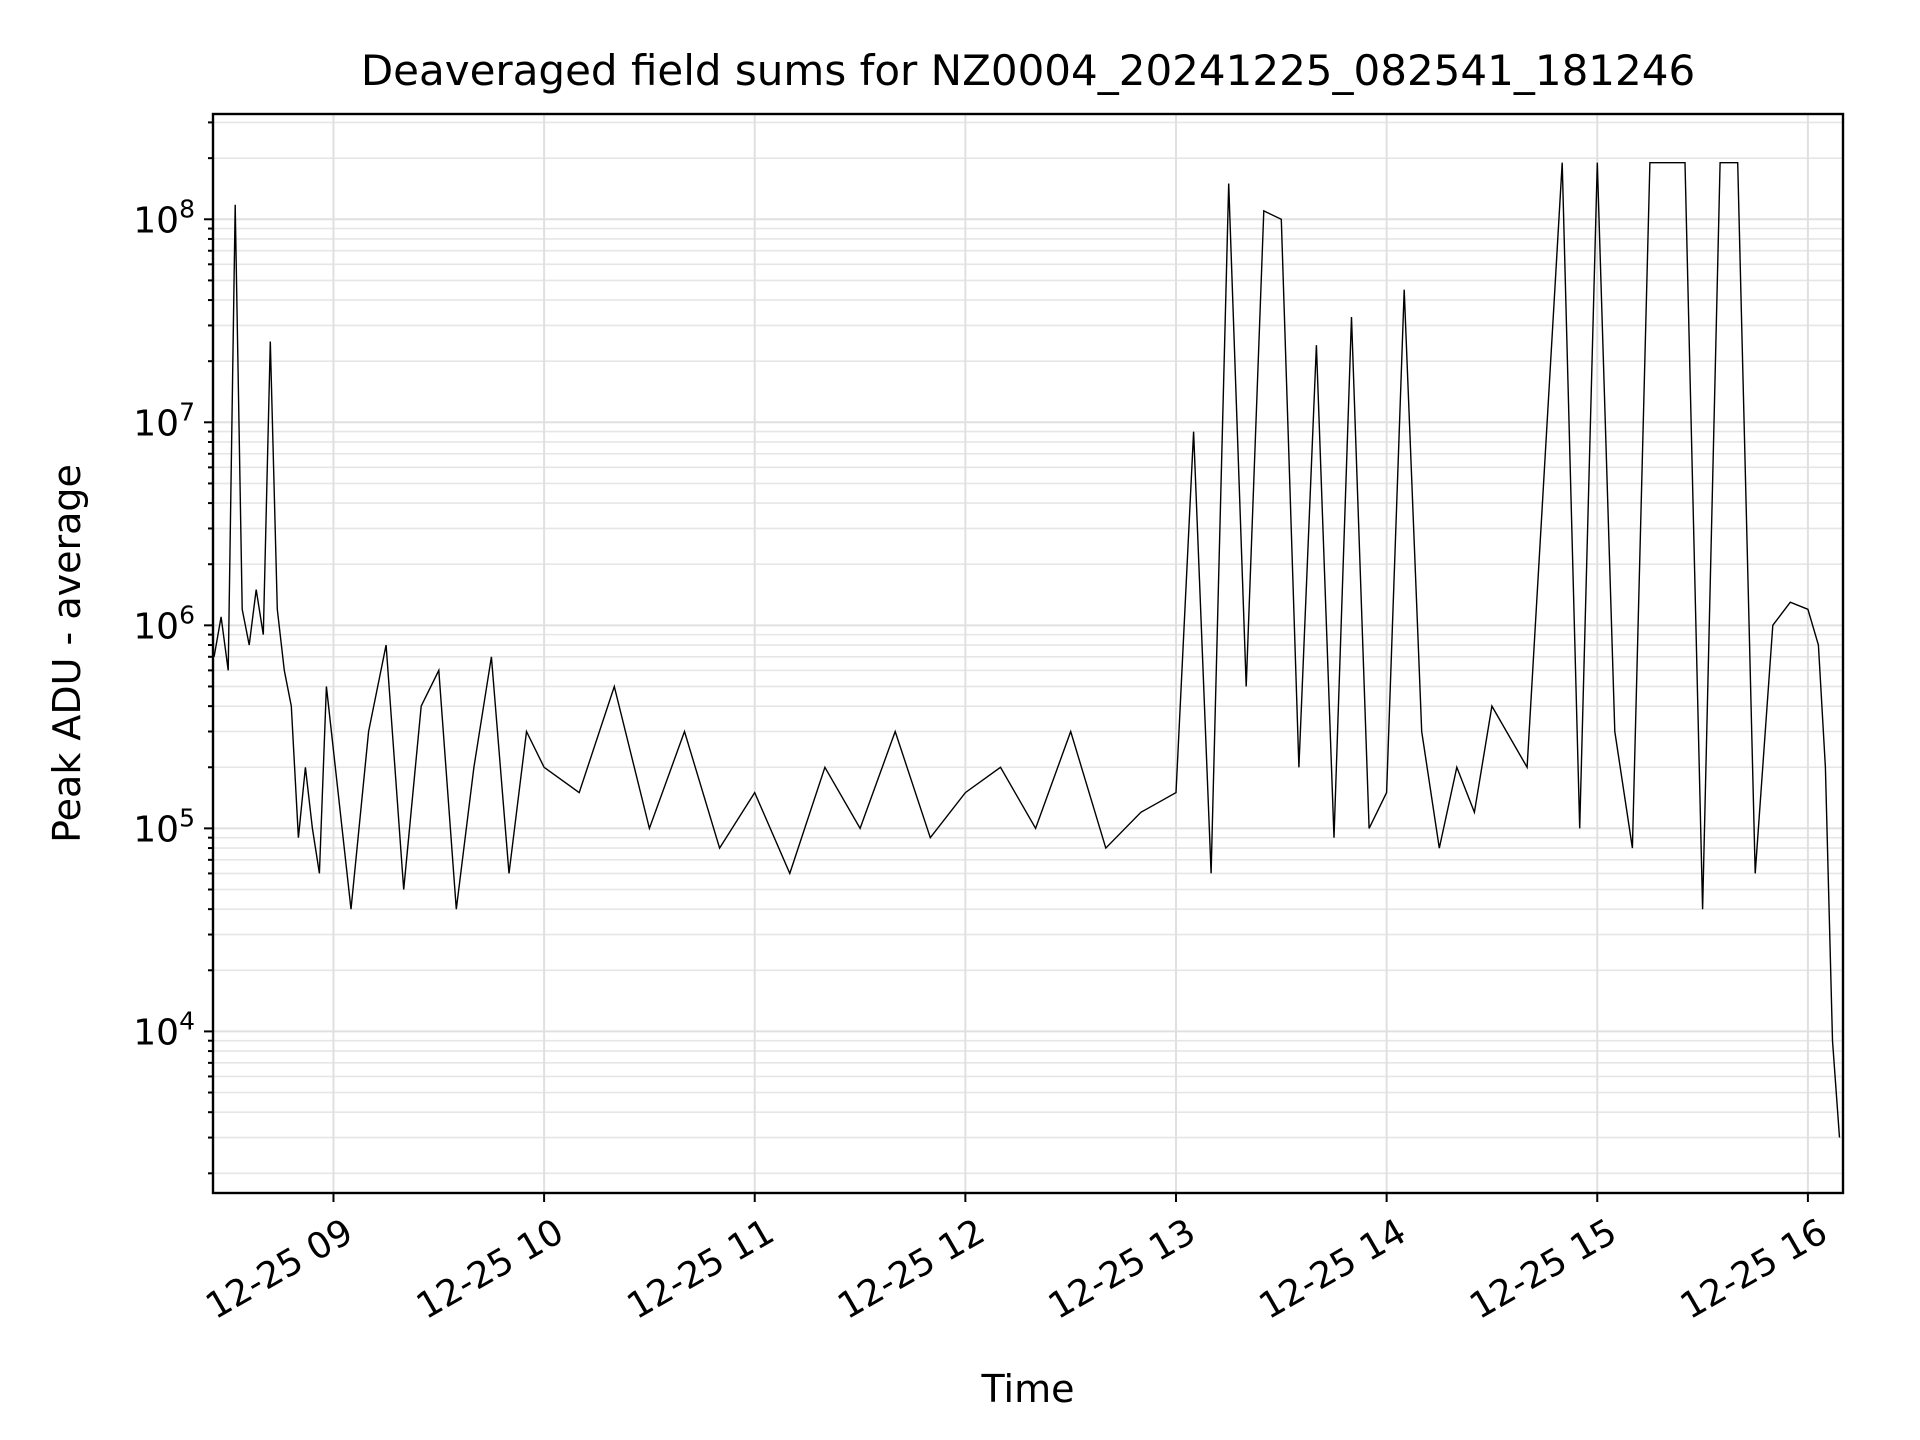  I want to click on y-tick-label: 10⁷, so click(164, 420).